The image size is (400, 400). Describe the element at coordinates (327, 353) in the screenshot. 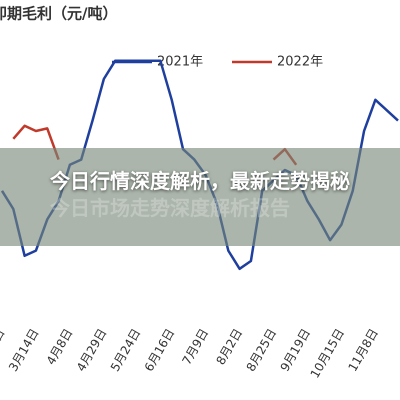

I see `x-tick-label: 10月15日` at that location.